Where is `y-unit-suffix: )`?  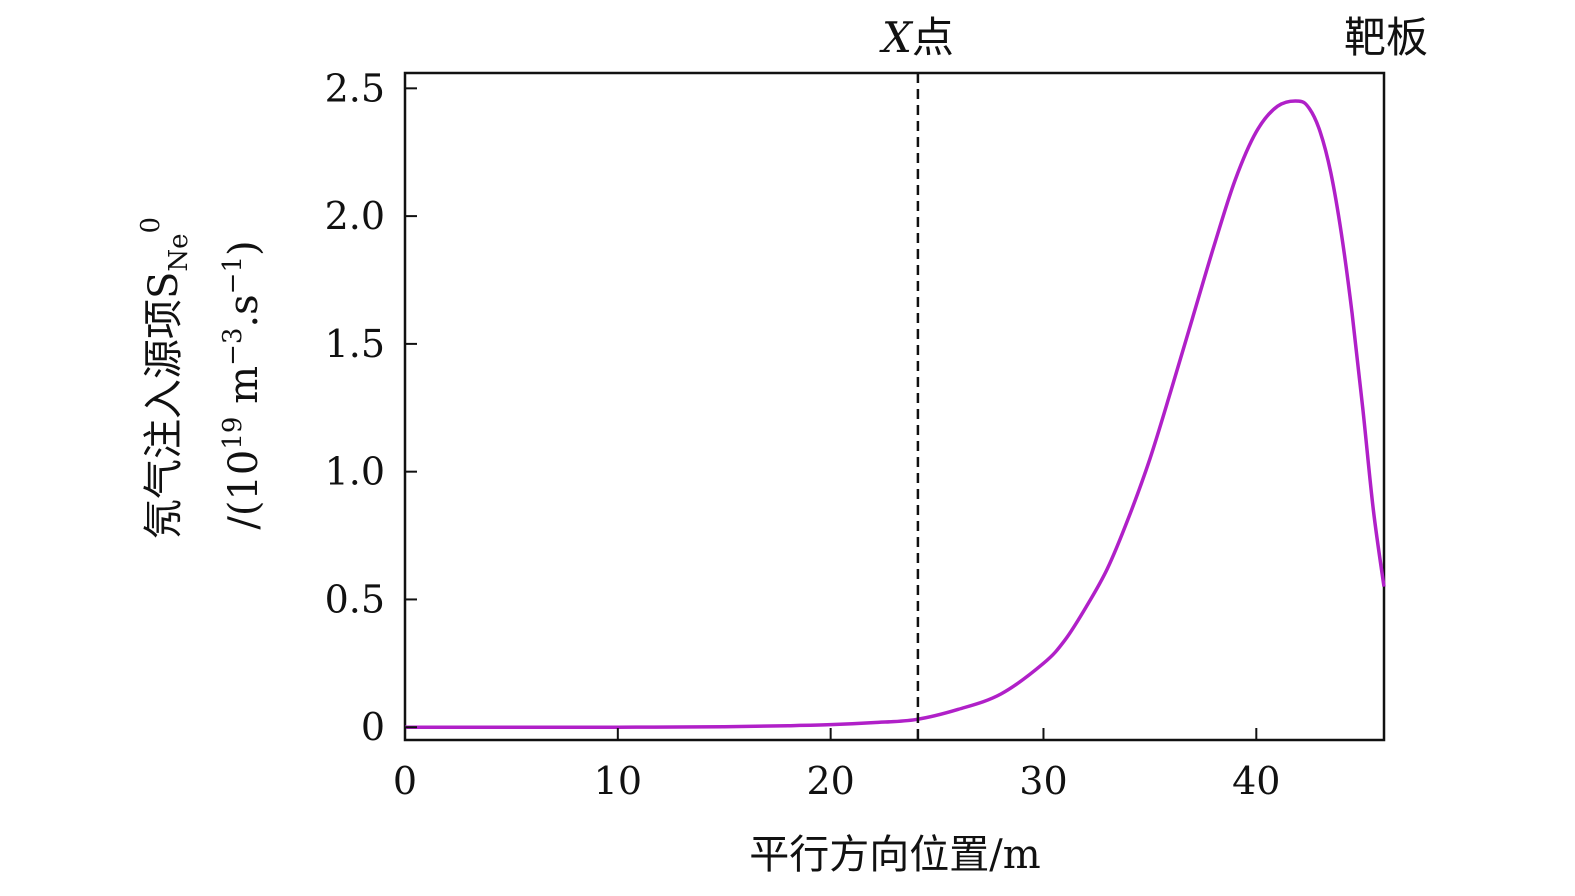
y-unit-suffix: ) is located at coordinates (244, 248).